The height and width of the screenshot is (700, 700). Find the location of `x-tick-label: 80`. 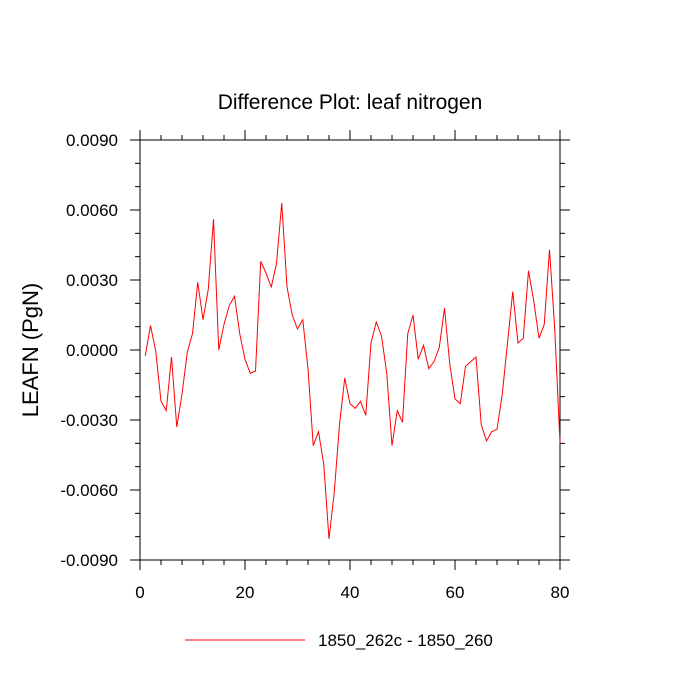

x-tick-label: 80 is located at coordinates (560, 592).